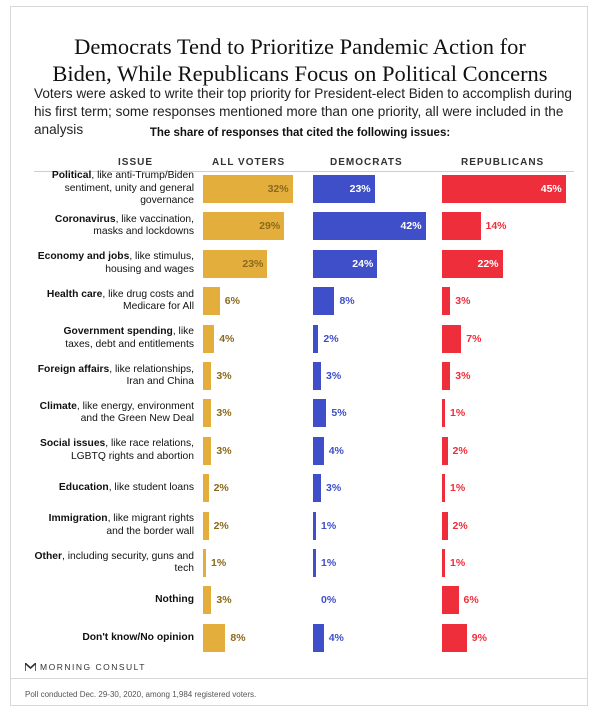  What do you see at coordinates (360, 189) in the screenshot?
I see `value-label-democrats: 23%` at bounding box center [360, 189].